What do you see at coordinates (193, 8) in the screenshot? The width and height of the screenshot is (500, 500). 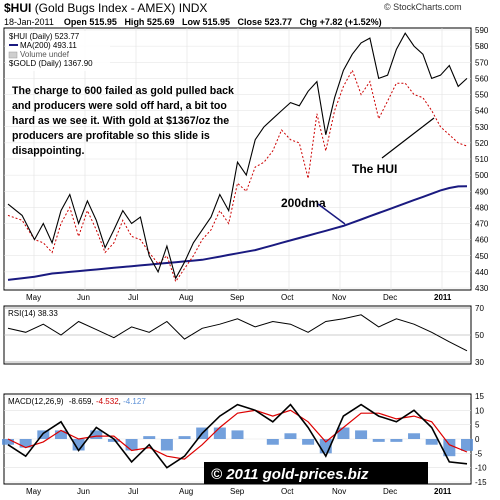 I see `exchange: INDX` at bounding box center [193, 8].